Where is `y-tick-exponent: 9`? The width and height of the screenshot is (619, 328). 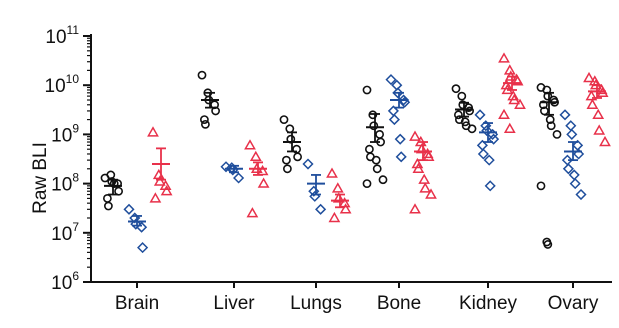
y-tick-exponent: 9 is located at coordinates (75, 128).